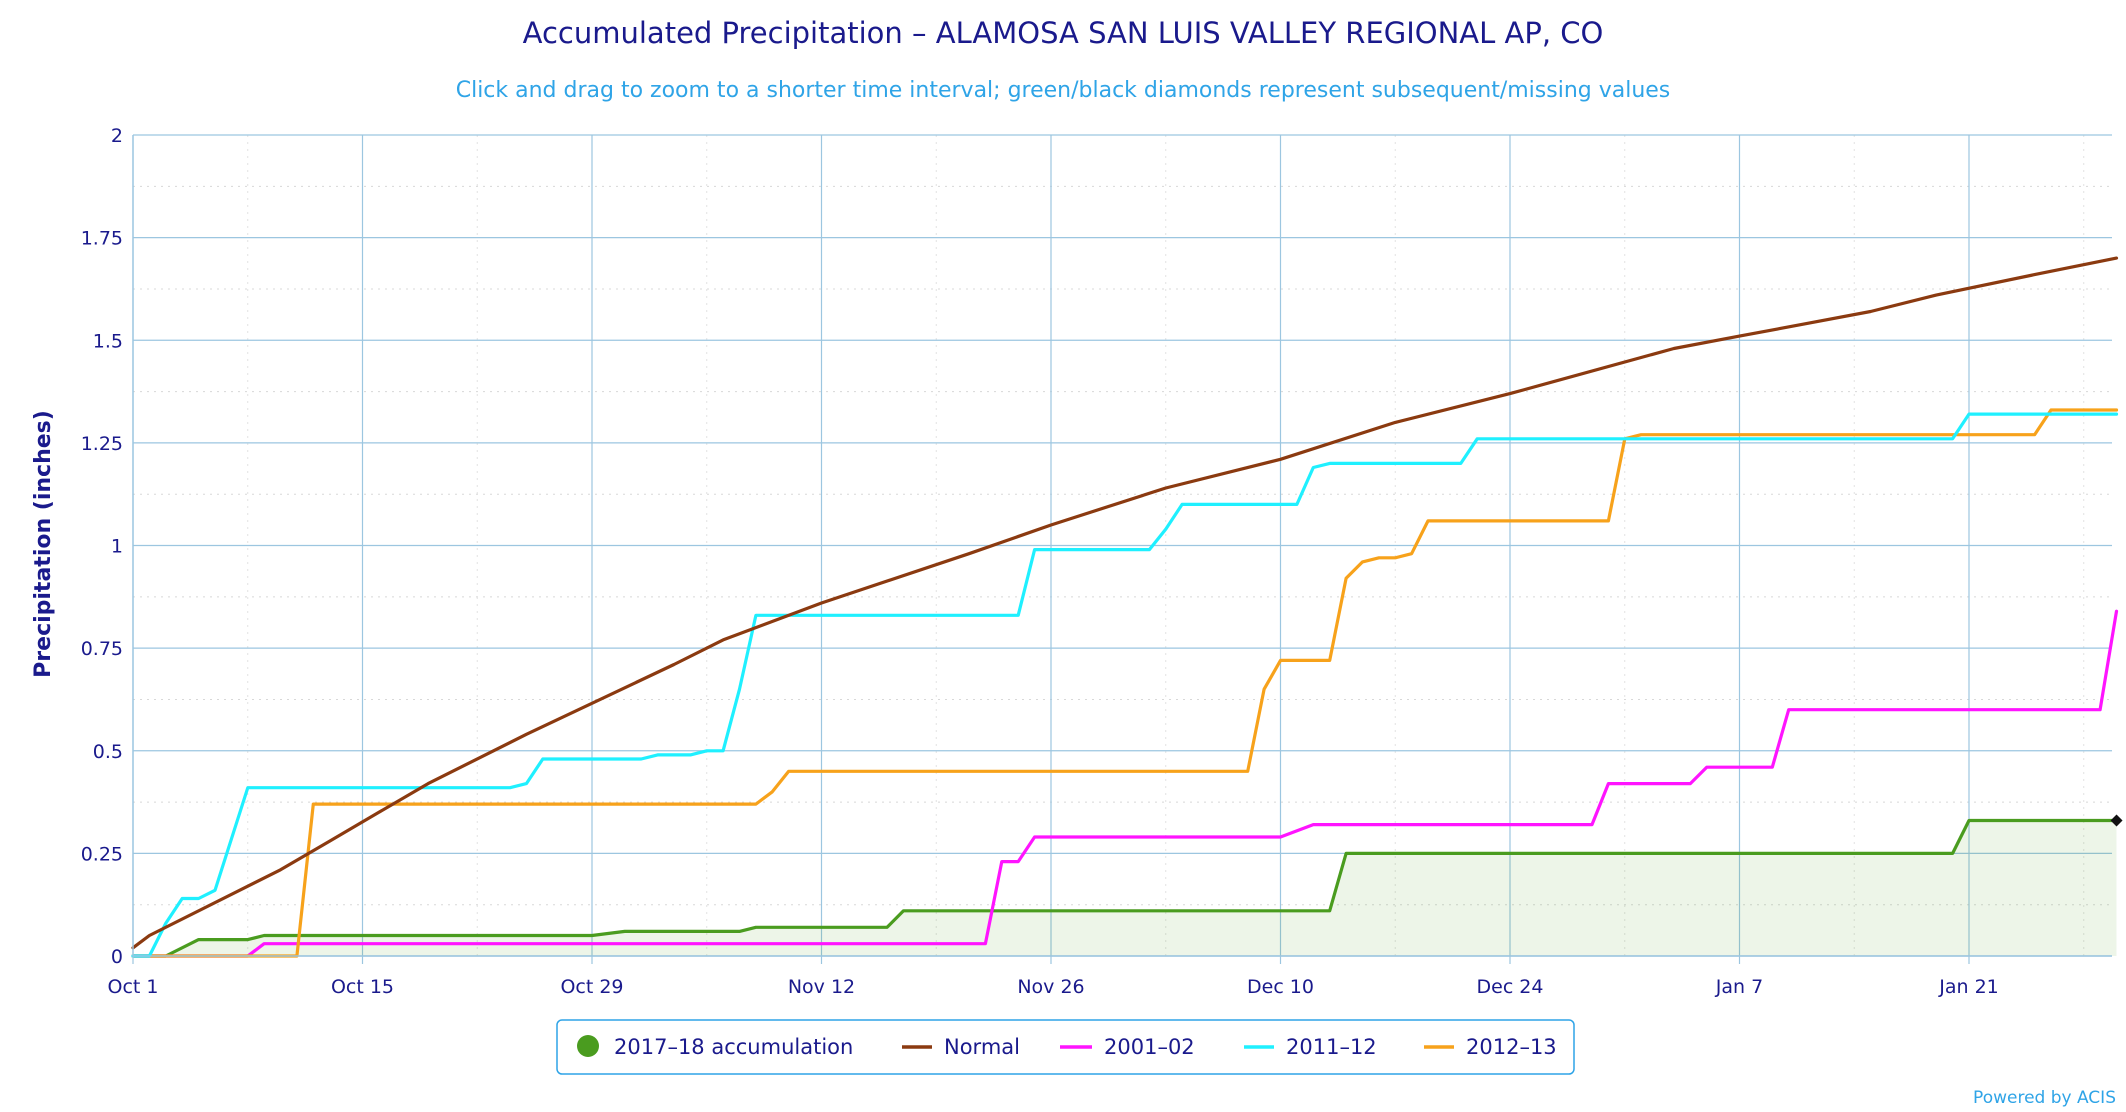 This screenshot has width=2126, height=1112. Describe the element at coordinates (1511, 1047) in the screenshot. I see `legend-label-2012-13: 2012–13` at that location.